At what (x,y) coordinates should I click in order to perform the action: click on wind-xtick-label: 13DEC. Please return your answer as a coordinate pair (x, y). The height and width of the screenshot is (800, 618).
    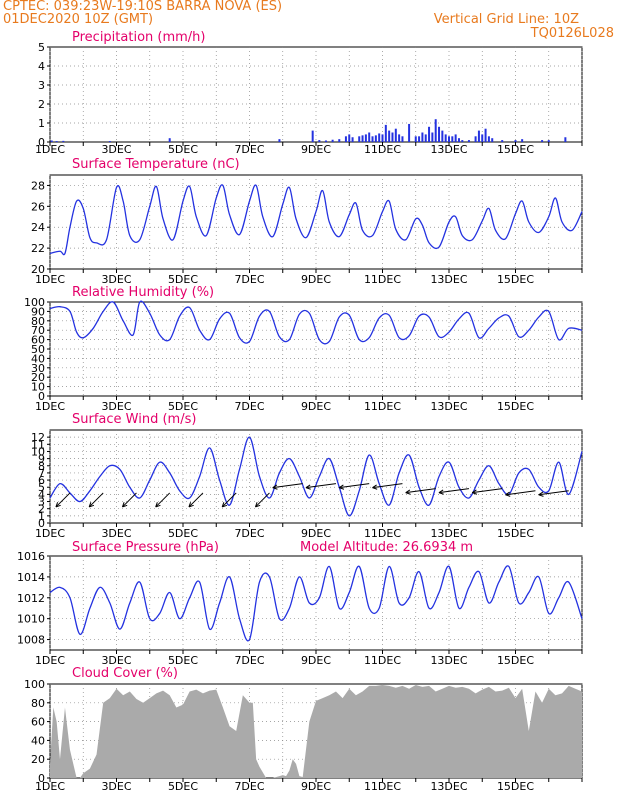
    Looking at the image, I should click on (448, 533).